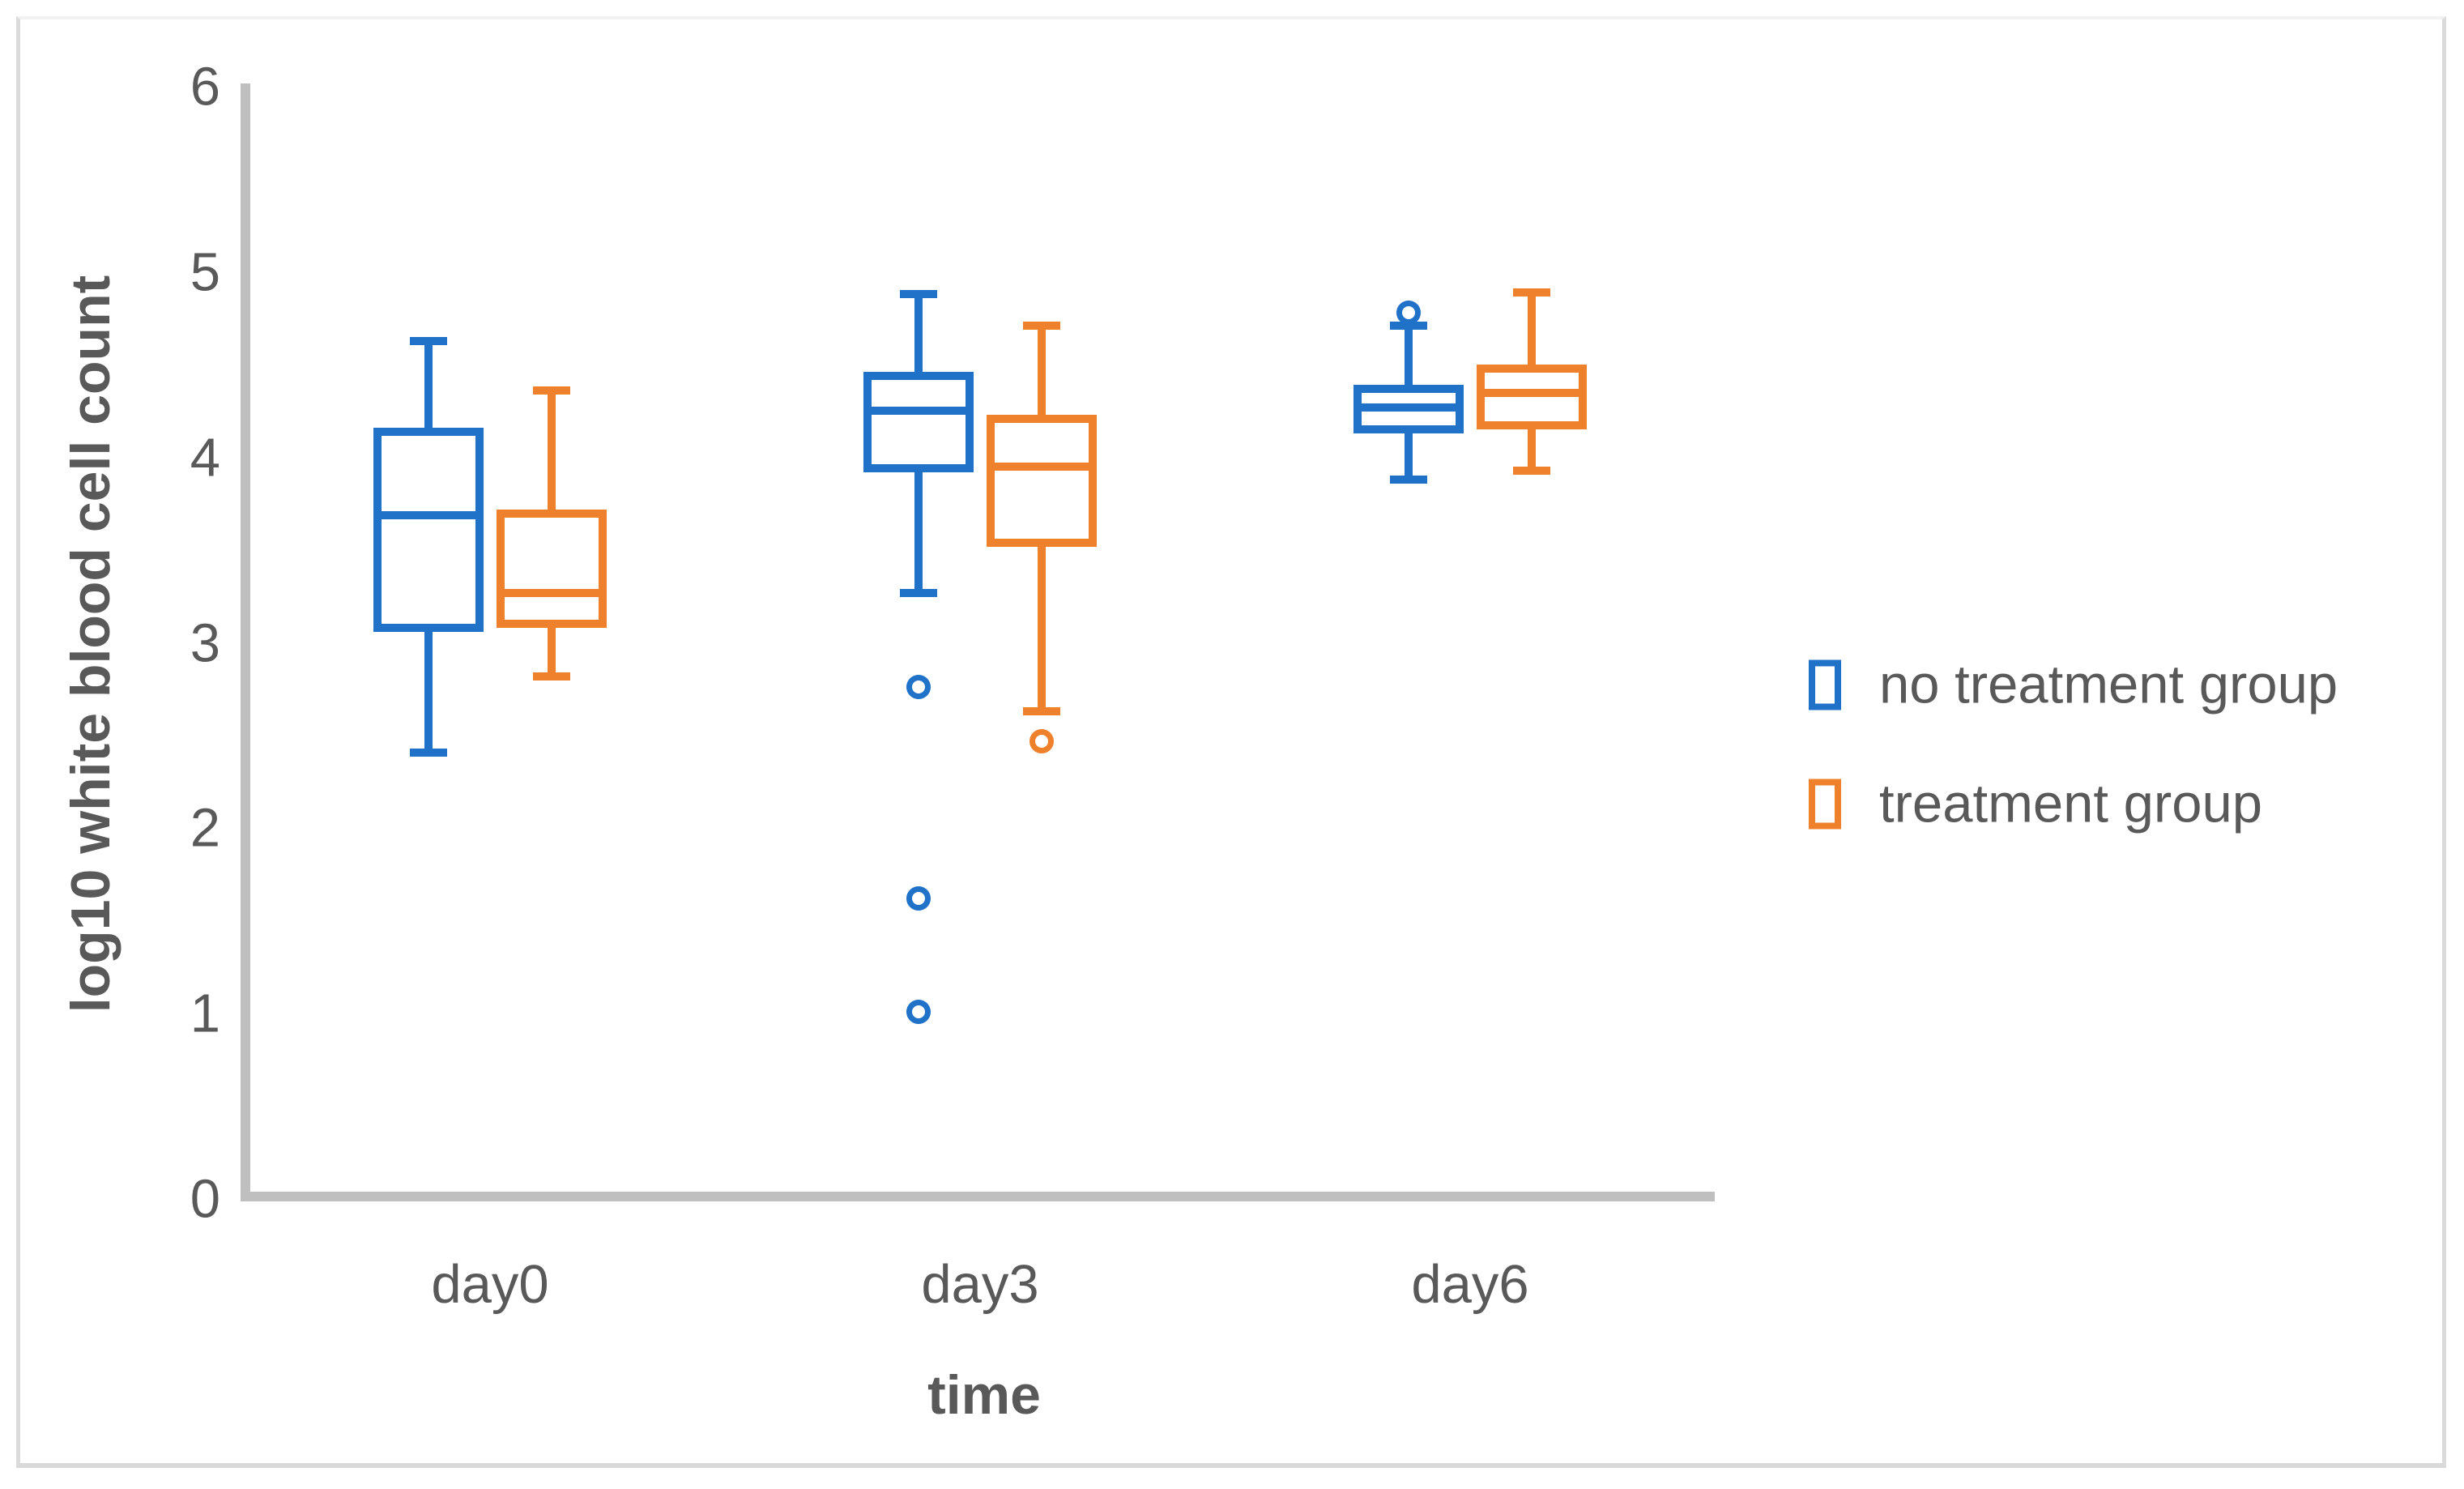  Describe the element at coordinates (552, 450) in the screenshot. I see `day0-treatment-upper-whisker-line` at that location.